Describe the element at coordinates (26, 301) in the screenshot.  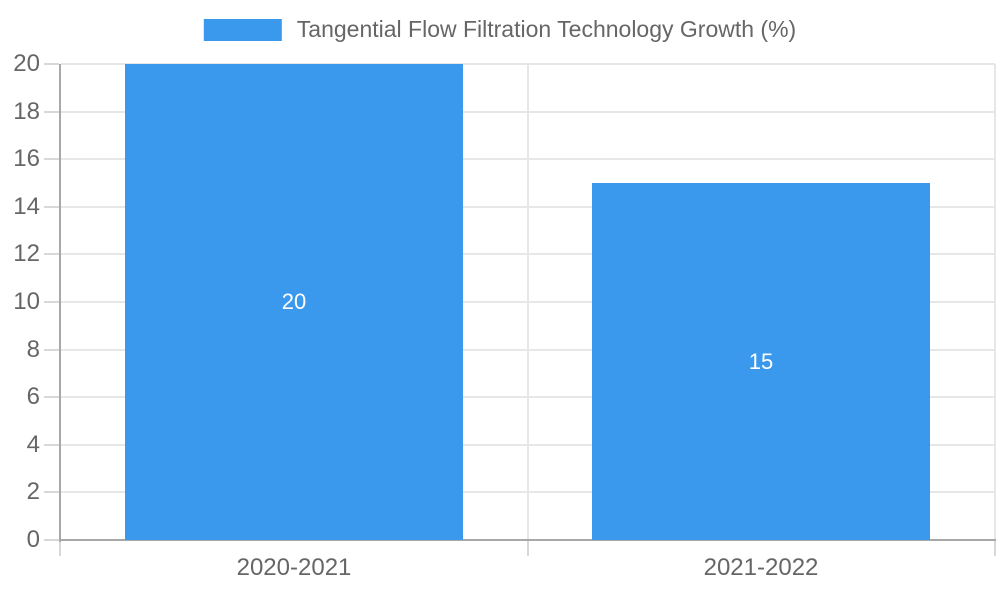
I see `y-tick-label: 10` at that location.